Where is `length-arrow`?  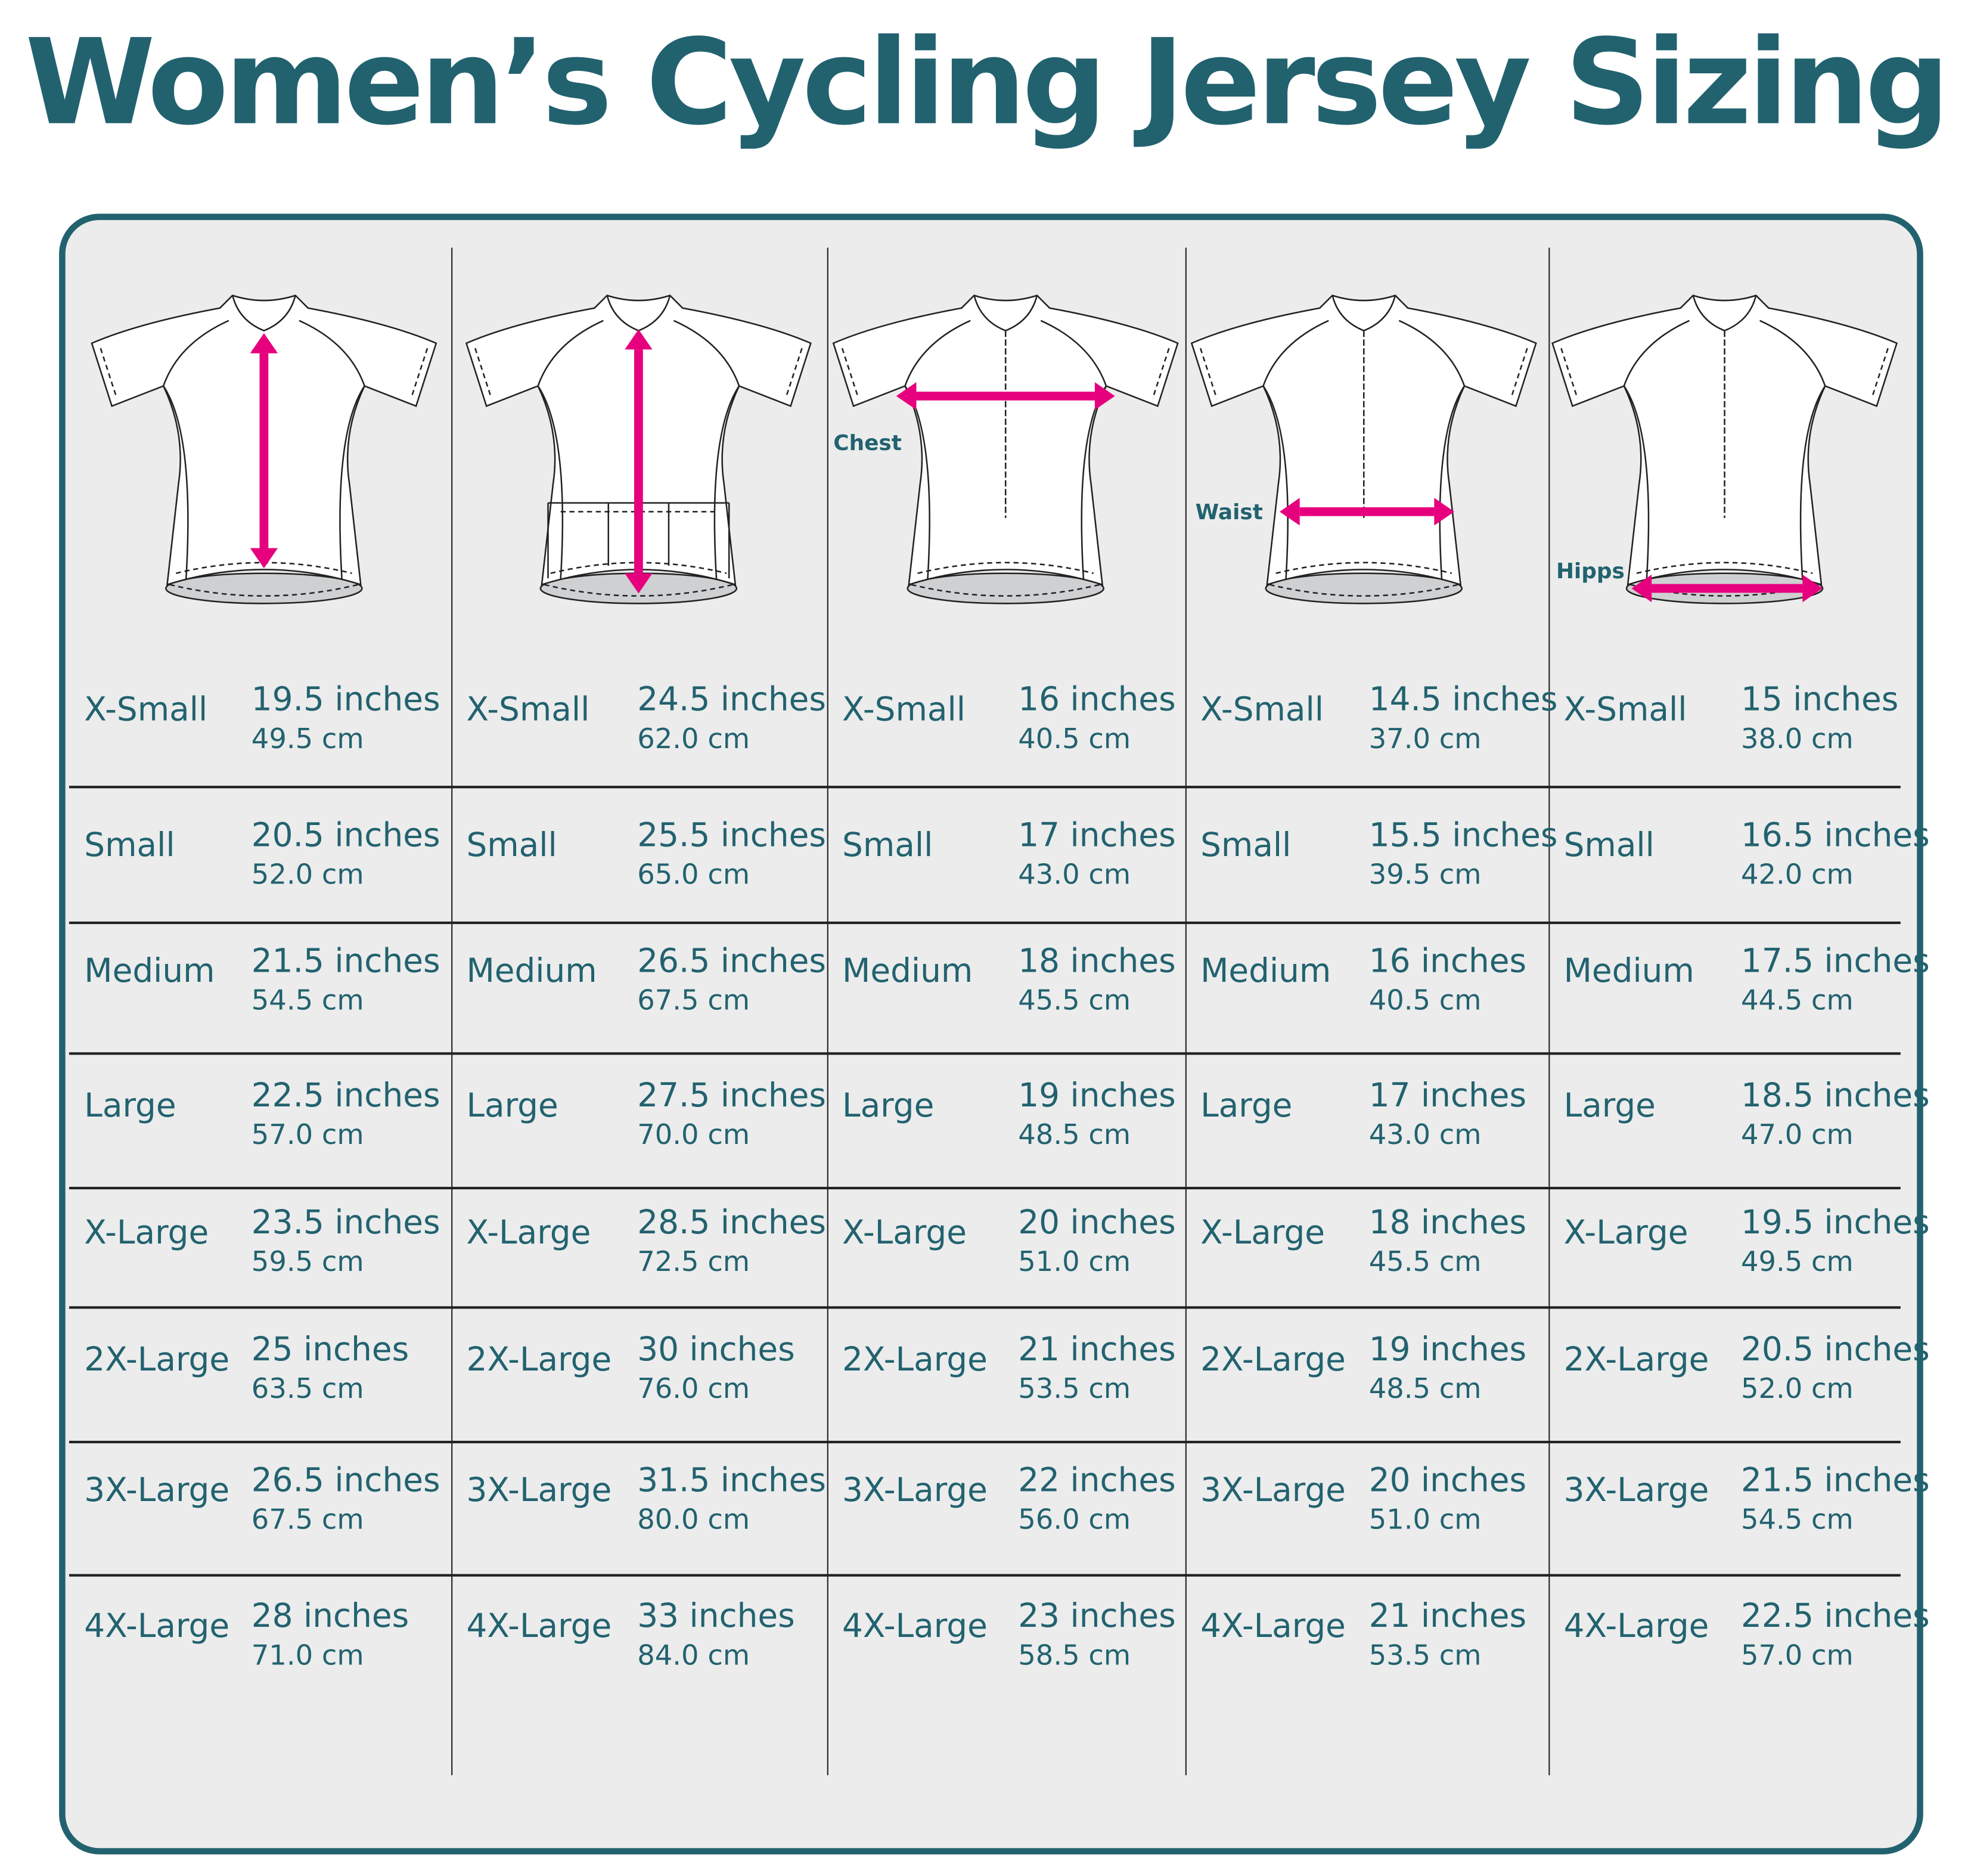 length-arrow is located at coordinates (264, 451).